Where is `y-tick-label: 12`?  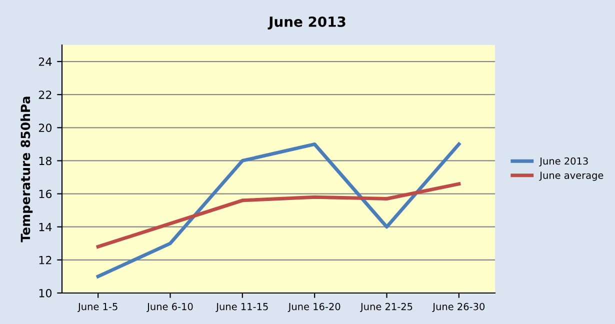
y-tick-label: 12 is located at coordinates (45, 260).